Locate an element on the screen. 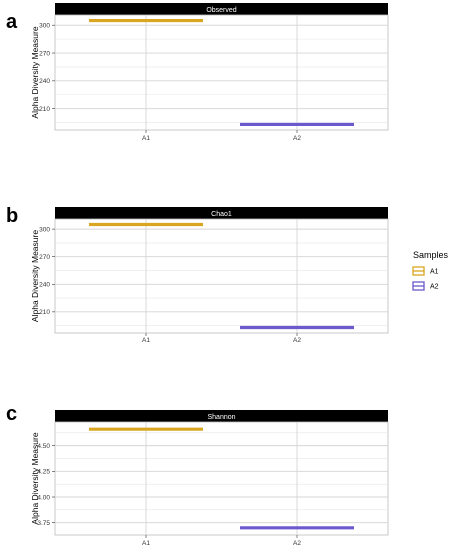 The width and height of the screenshot is (449, 550). facet-label: Chao1 is located at coordinates (221, 214).